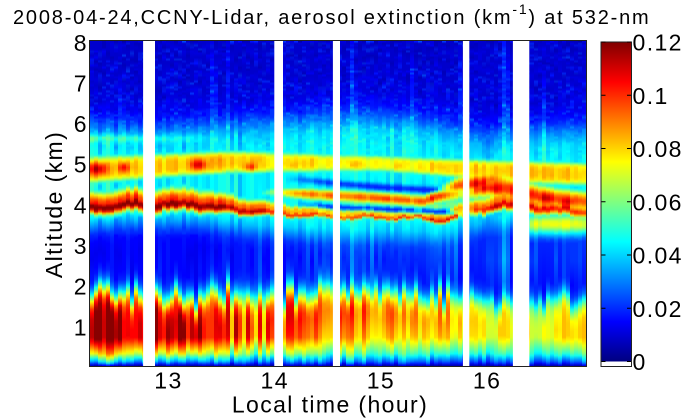 The height and width of the screenshot is (420, 700). Describe the element at coordinates (275, 381) in the screenshot. I see `svg-text: 14` at that location.